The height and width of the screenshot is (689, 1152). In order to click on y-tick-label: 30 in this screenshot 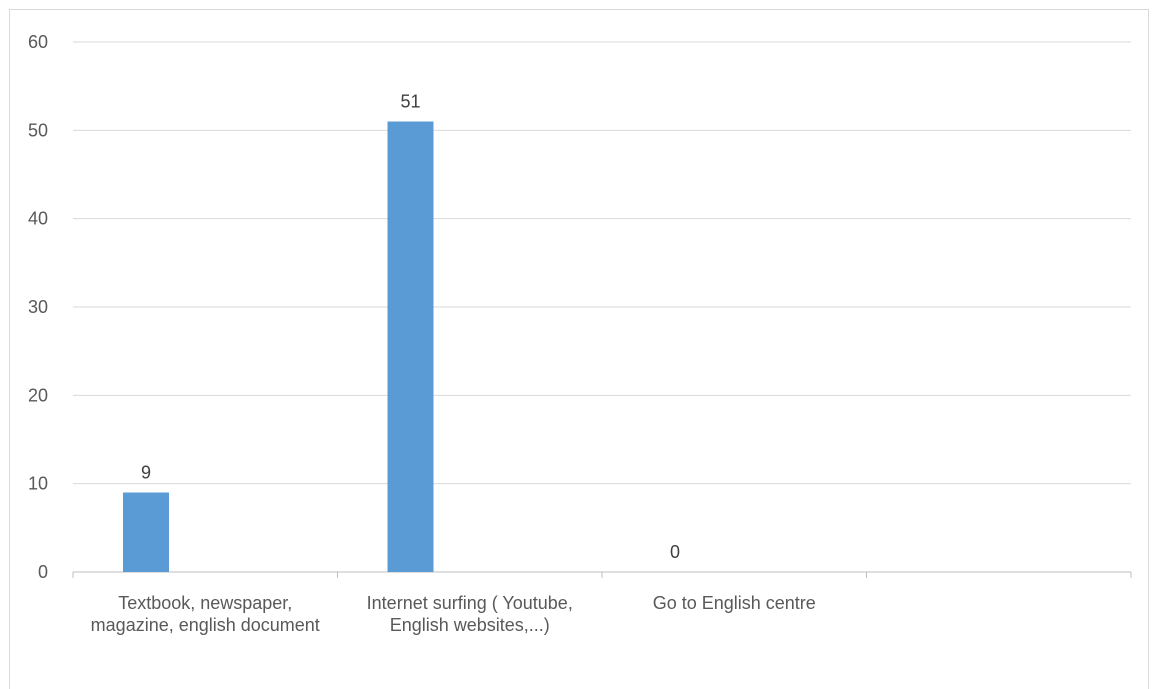, I will do `click(38, 307)`.